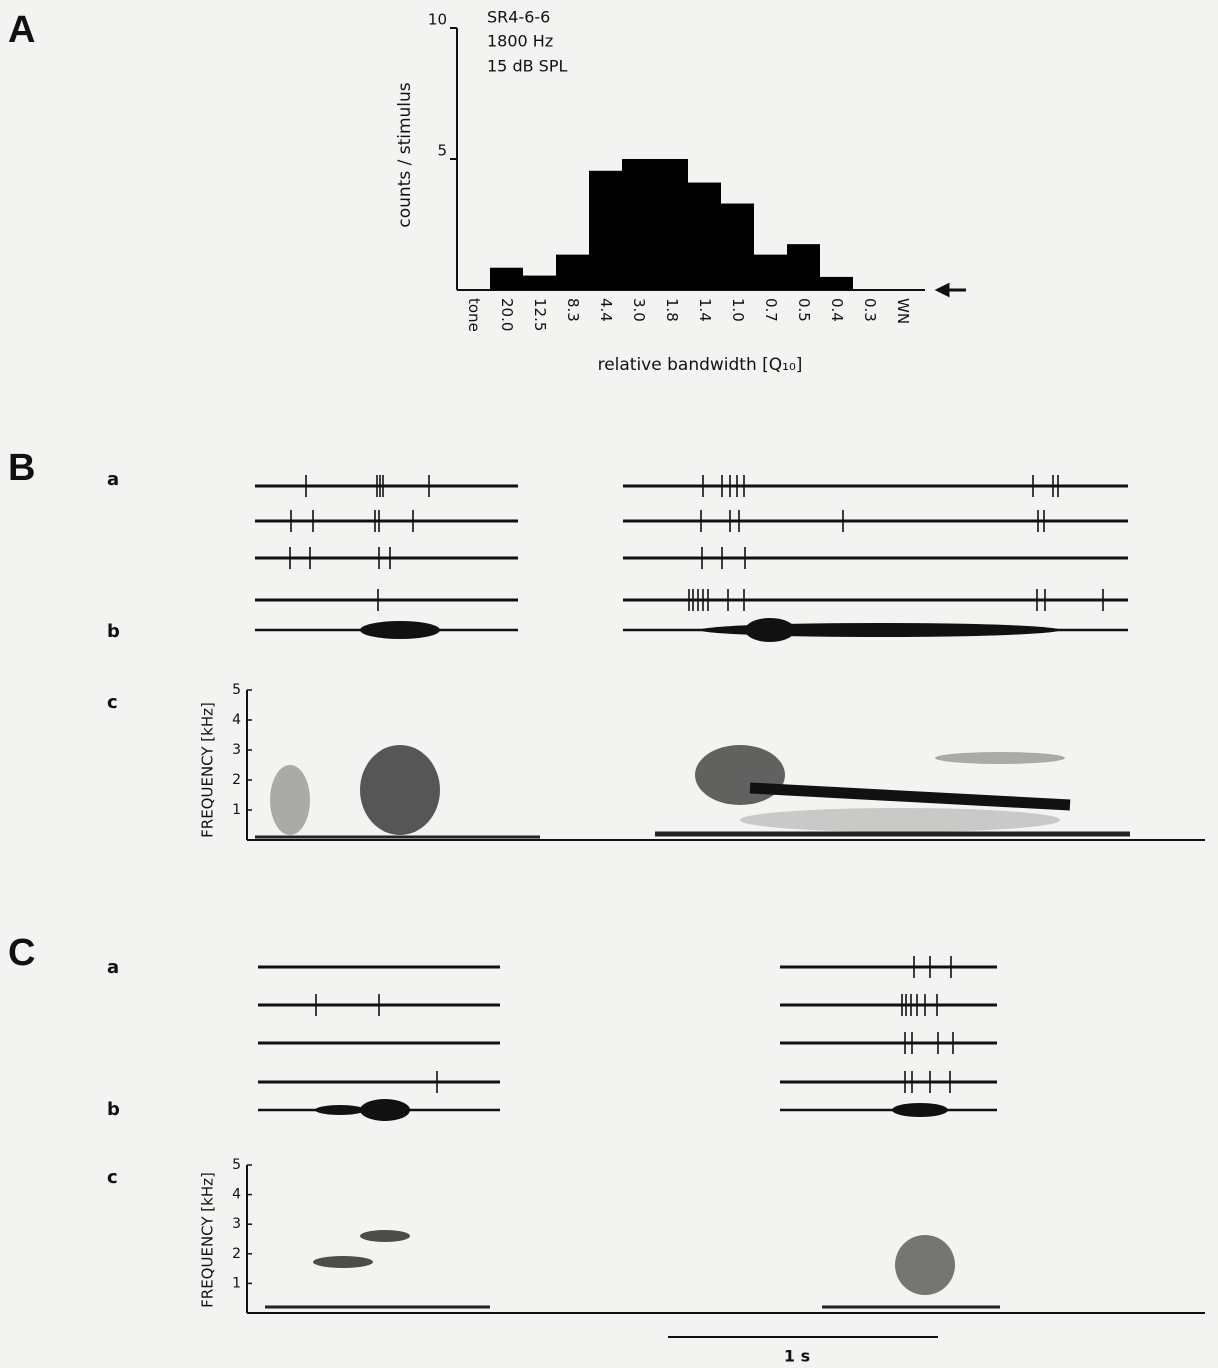 The width and height of the screenshot is (1218, 1368). Describe the element at coordinates (903, 311) in the screenshot. I see `x-tick-label: WN` at that location.